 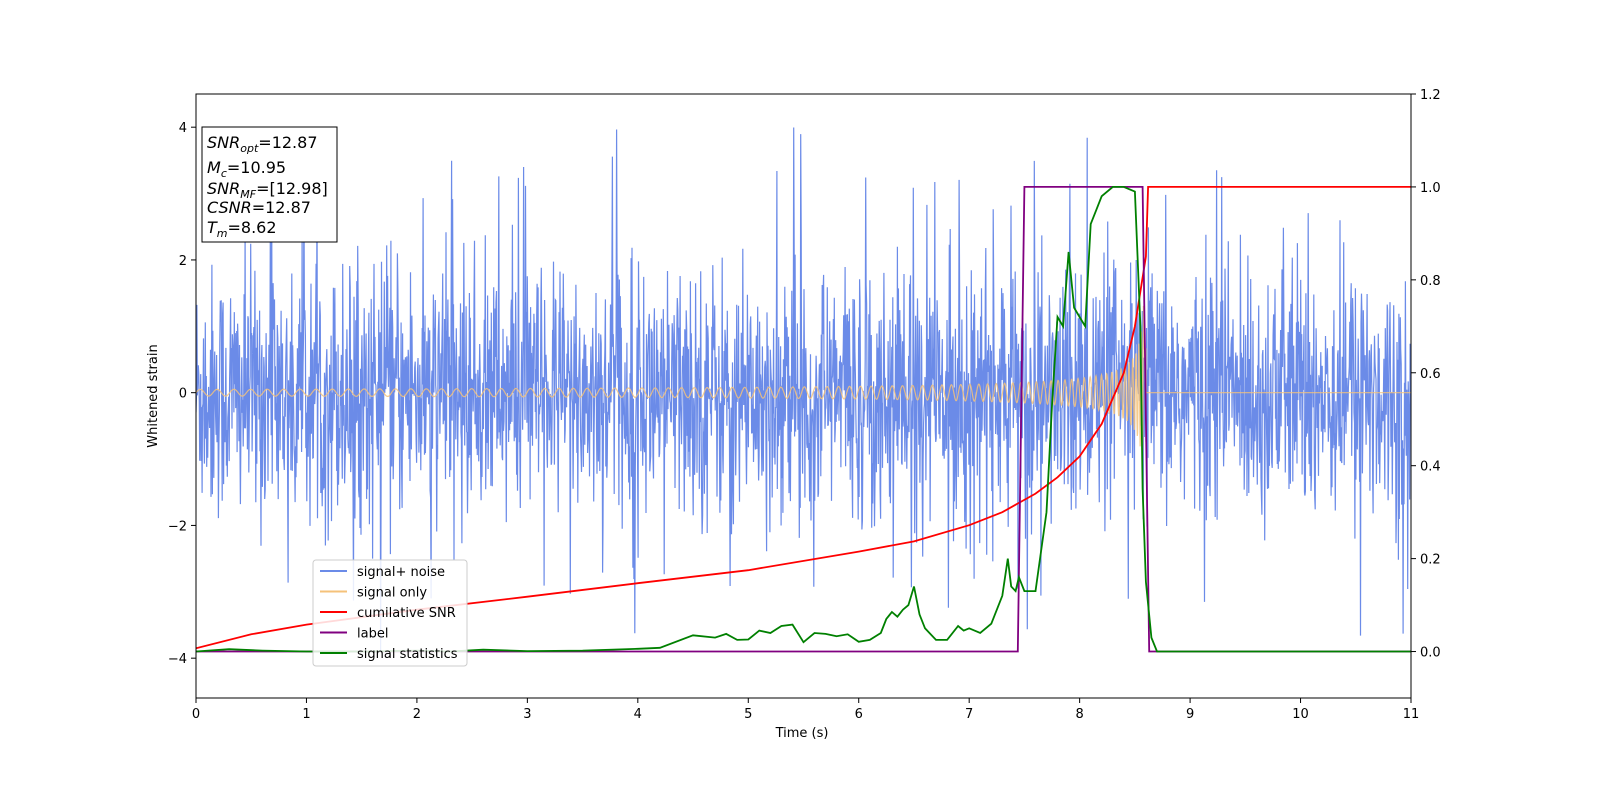 What do you see at coordinates (306, 714) in the screenshot?
I see `x-tick-label: 1` at bounding box center [306, 714].